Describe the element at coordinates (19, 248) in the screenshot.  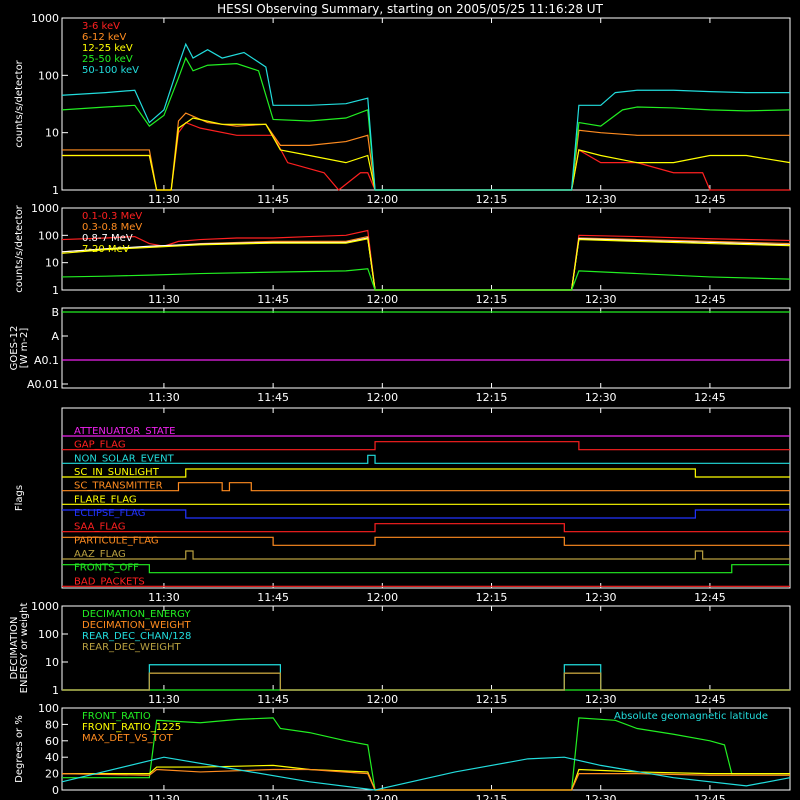
I see `counts_hi-ylabel: counts/s/detector` at that location.